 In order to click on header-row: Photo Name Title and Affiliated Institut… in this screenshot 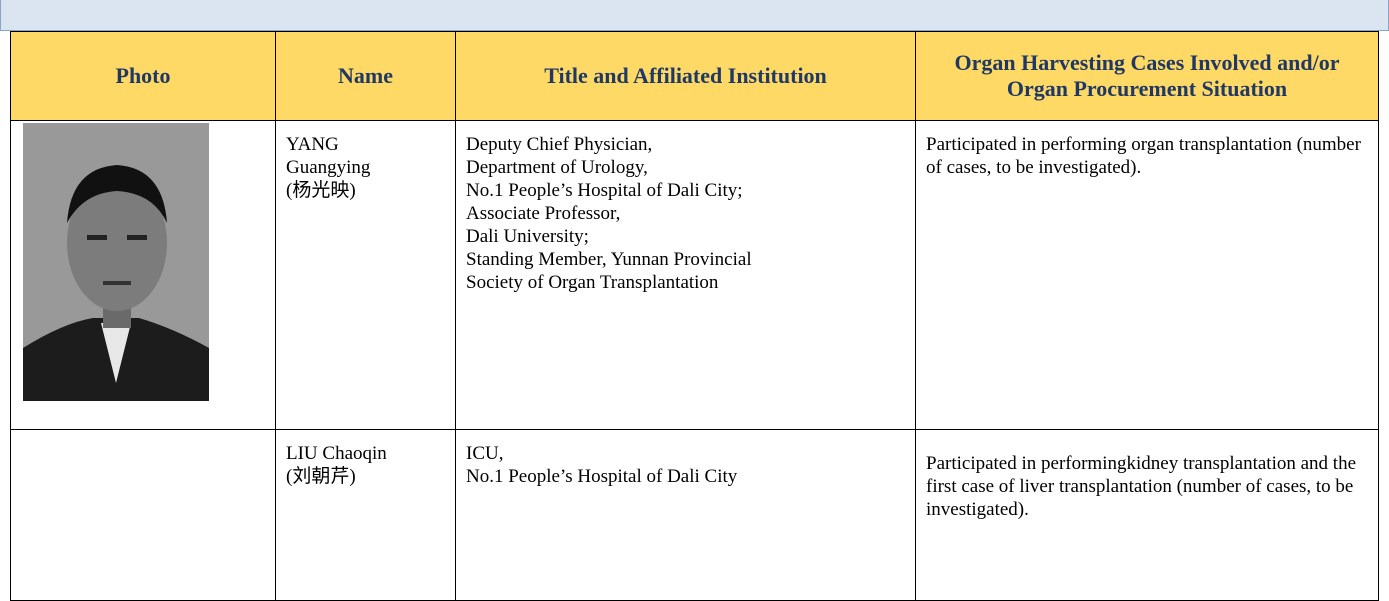, I will do `click(694, 76)`.